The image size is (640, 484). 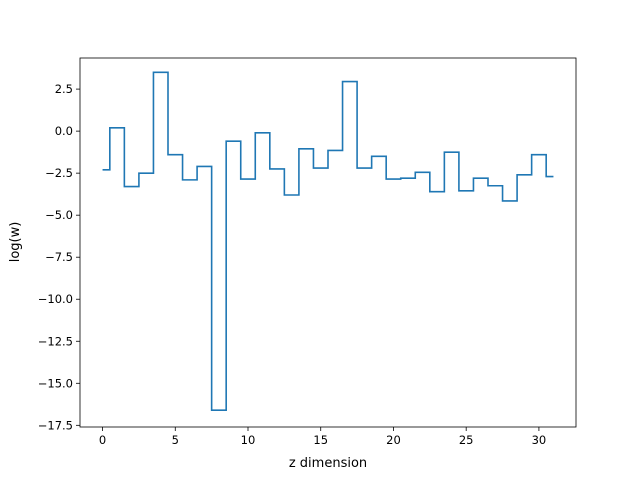 What do you see at coordinates (175, 440) in the screenshot?
I see `x-tick-label: 5` at bounding box center [175, 440].